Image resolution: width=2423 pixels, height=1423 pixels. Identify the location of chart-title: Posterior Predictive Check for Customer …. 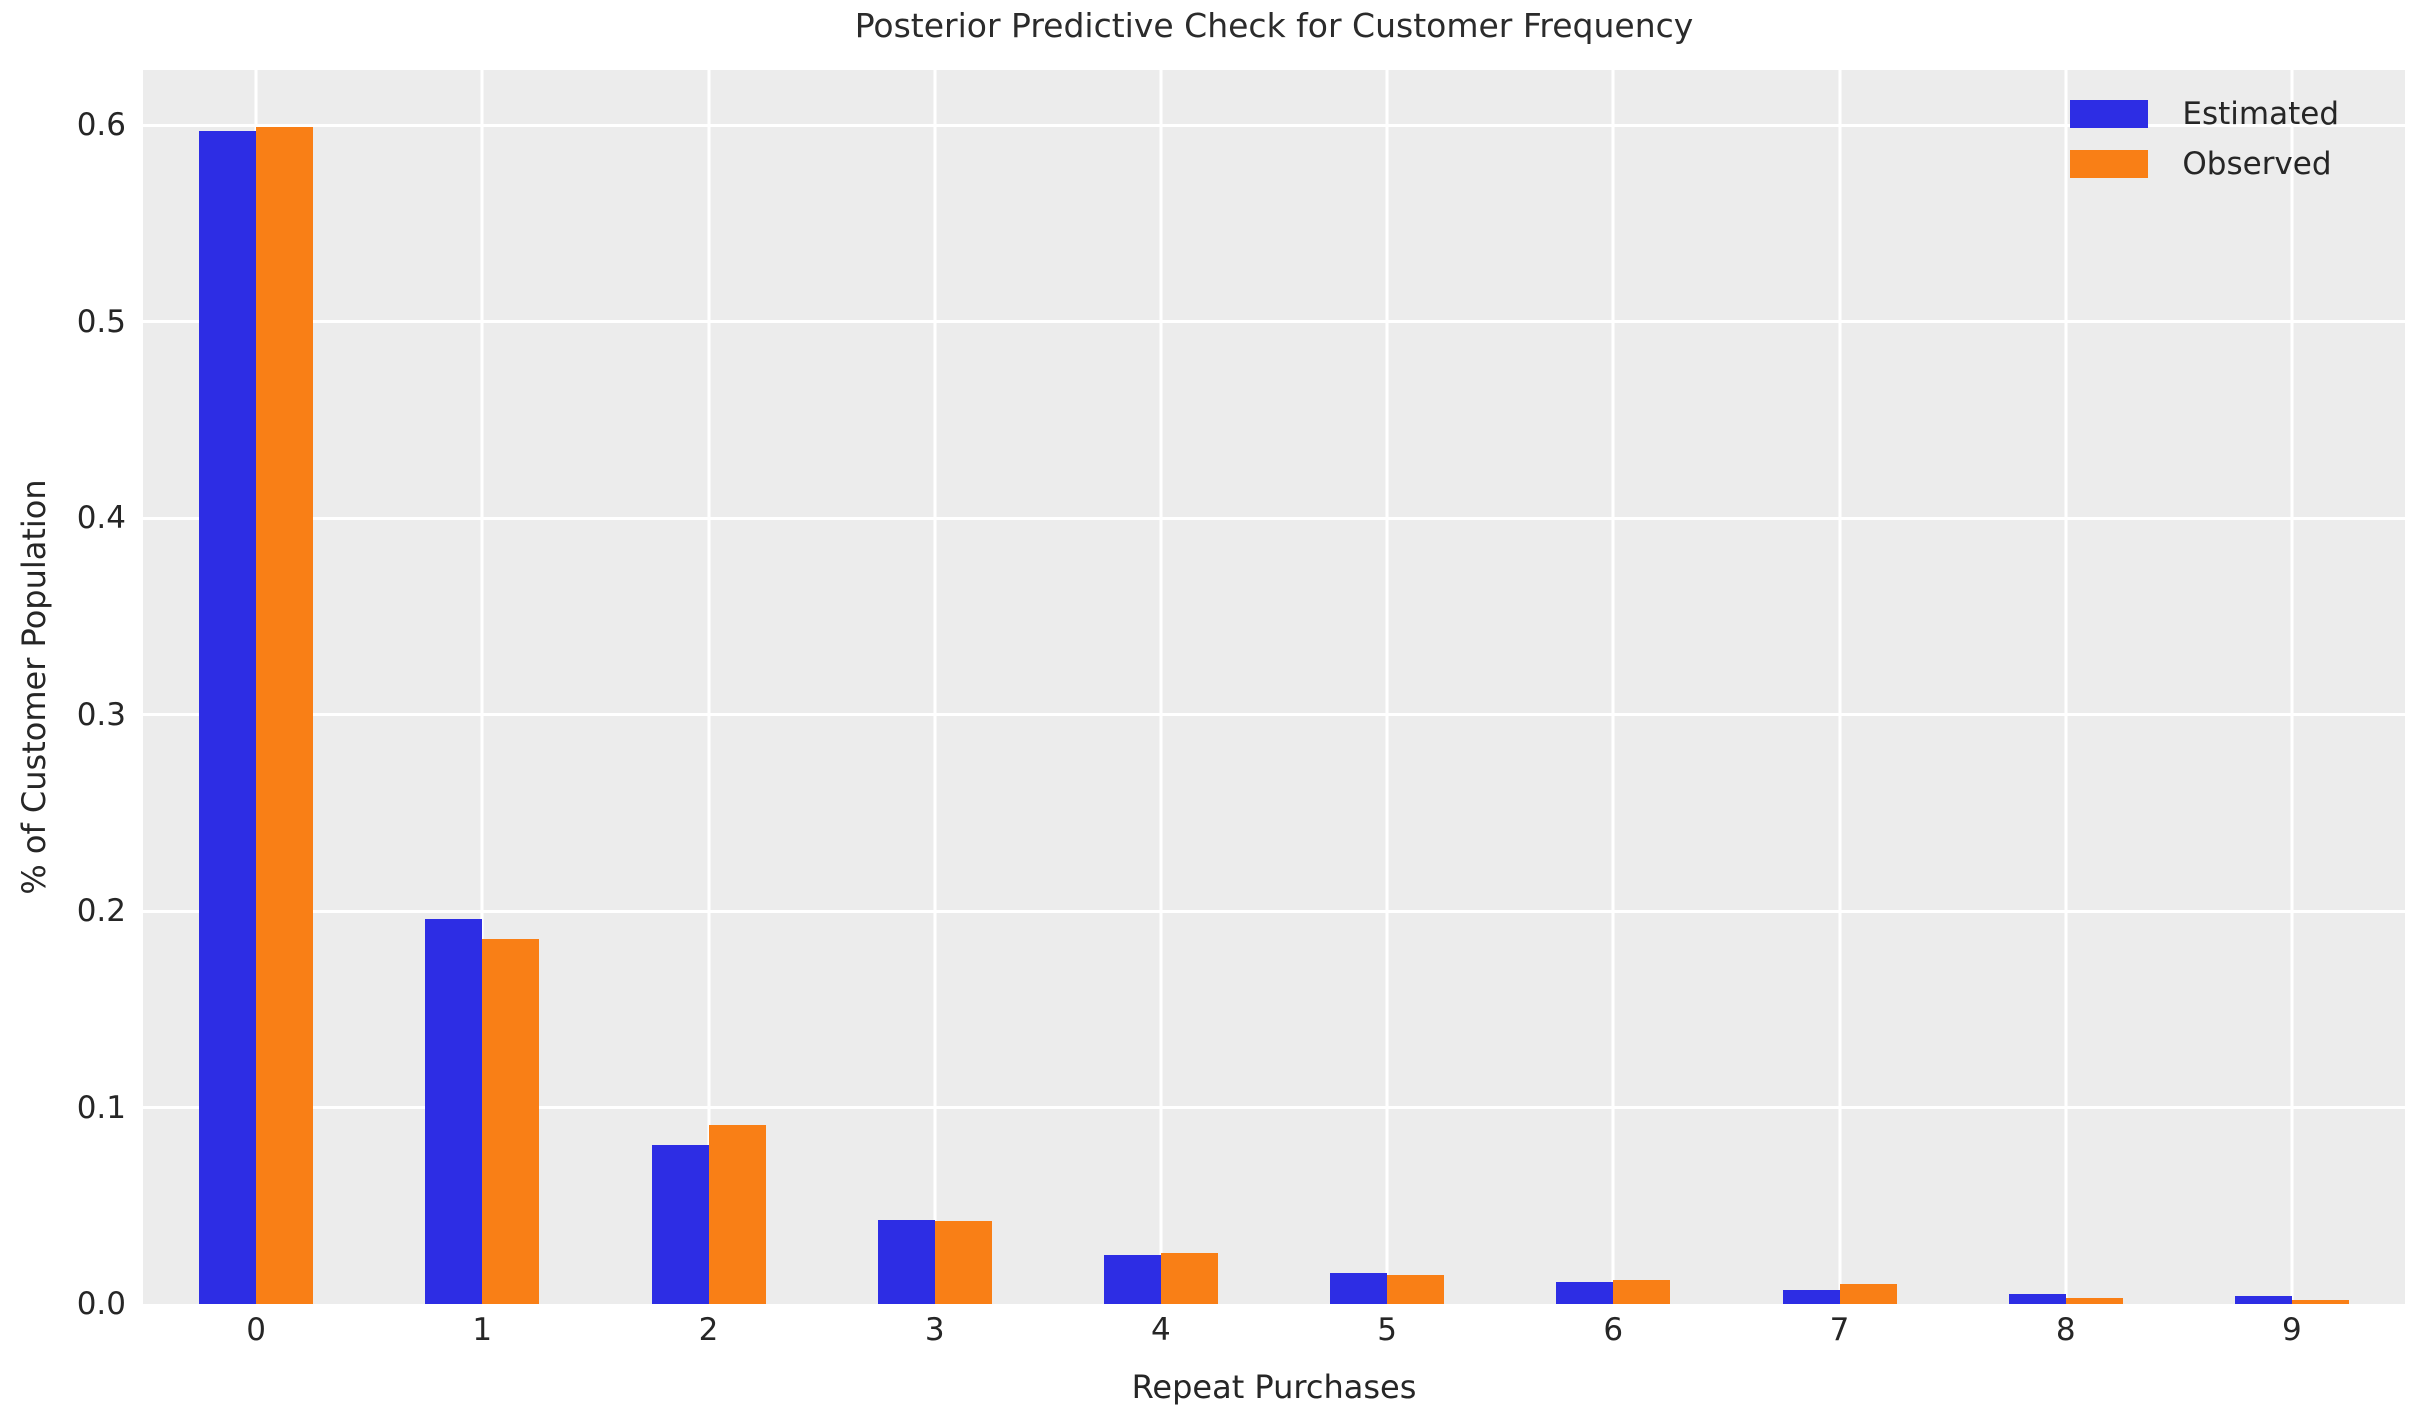
(1274, 25).